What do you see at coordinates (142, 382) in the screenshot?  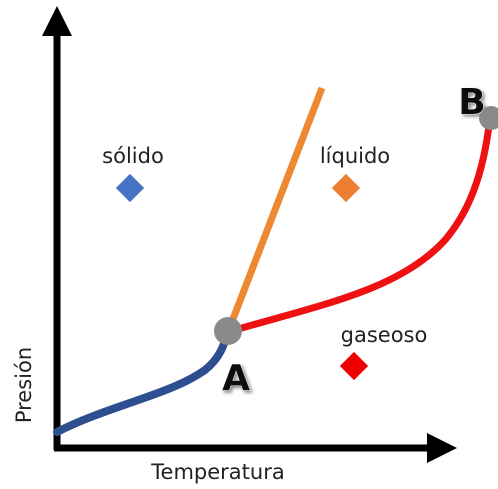 I see `solid-gas-curve` at bounding box center [142, 382].